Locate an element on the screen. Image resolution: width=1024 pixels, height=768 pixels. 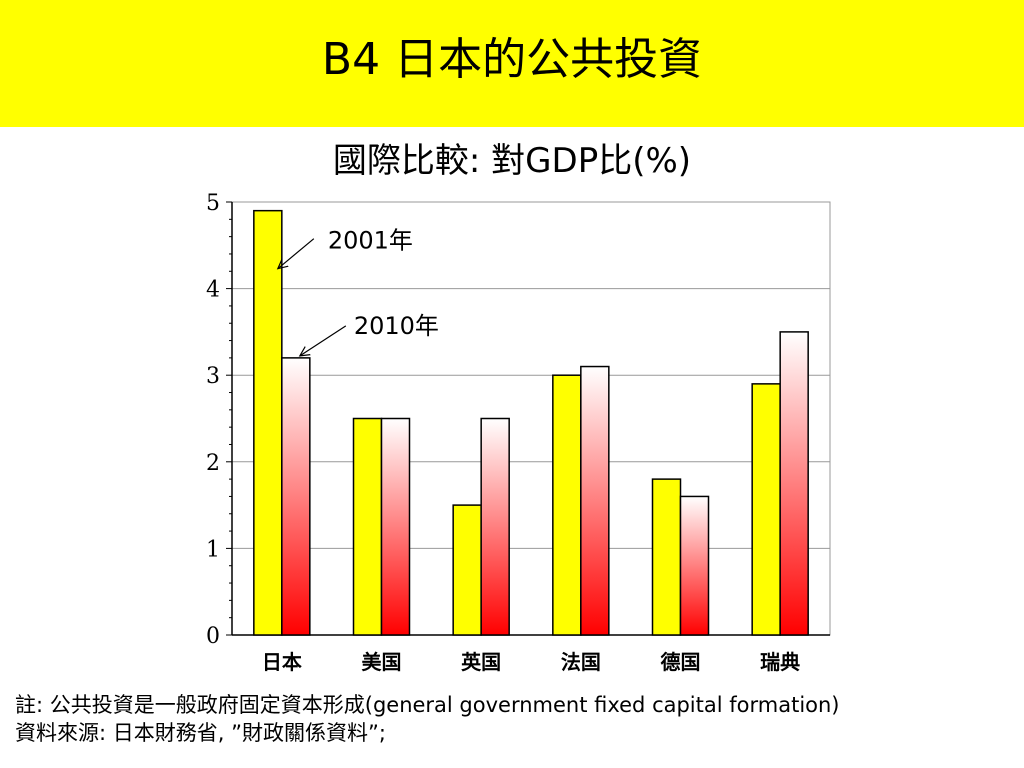
legend-arrow-2001 is located at coordinates (296, 253).